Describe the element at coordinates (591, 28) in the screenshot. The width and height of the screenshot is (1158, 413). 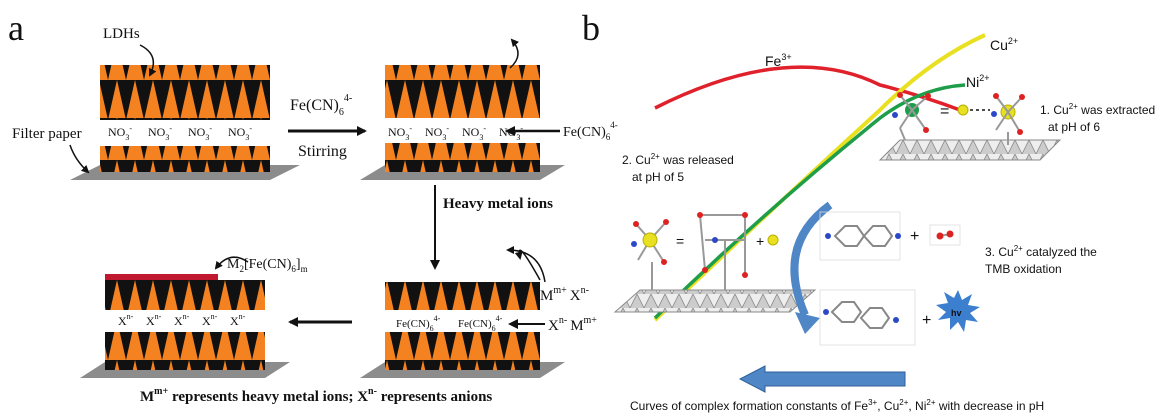
I see `panel-b-label: b` at that location.